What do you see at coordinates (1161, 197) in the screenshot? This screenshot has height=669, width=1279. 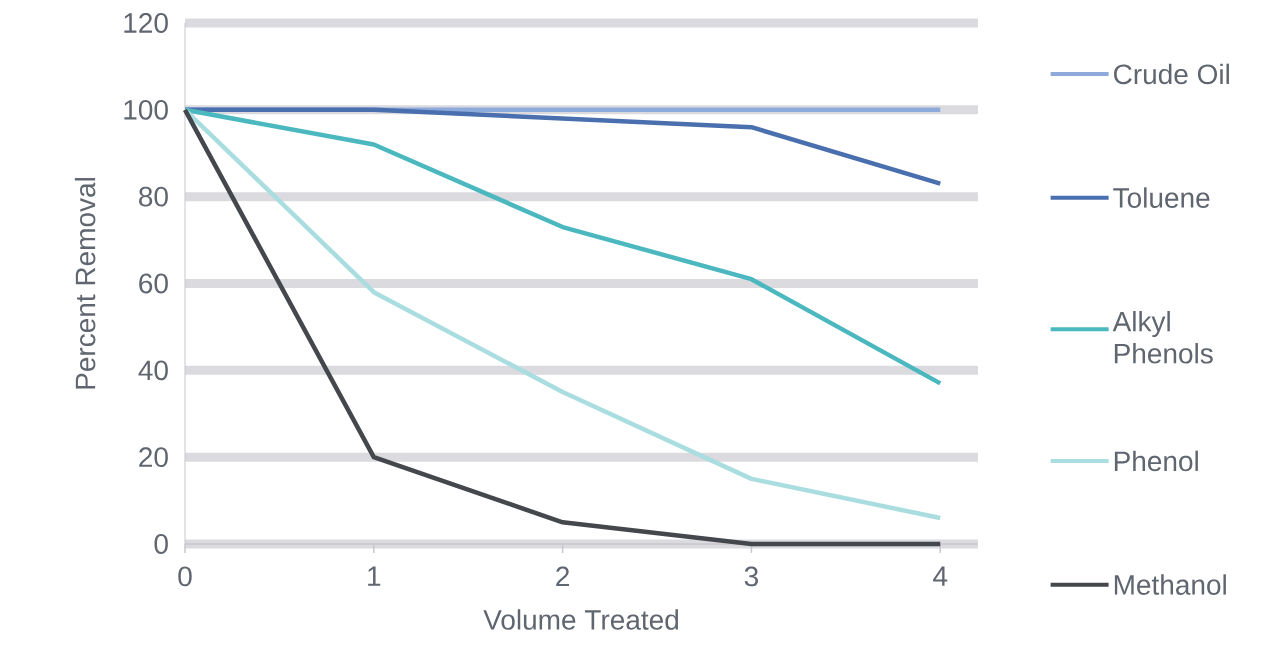 I see `legend-label: Toluene` at bounding box center [1161, 197].